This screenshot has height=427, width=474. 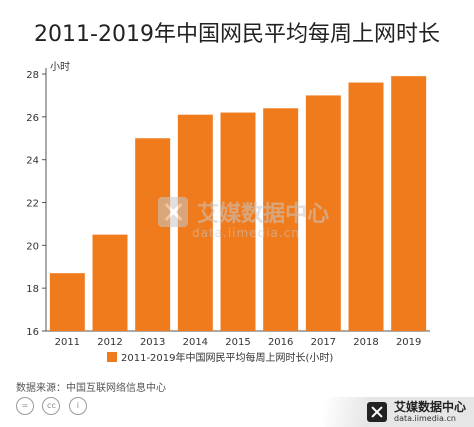 I want to click on source-text: 数据来源：中国互联网络信息中心, so click(x=91, y=388).